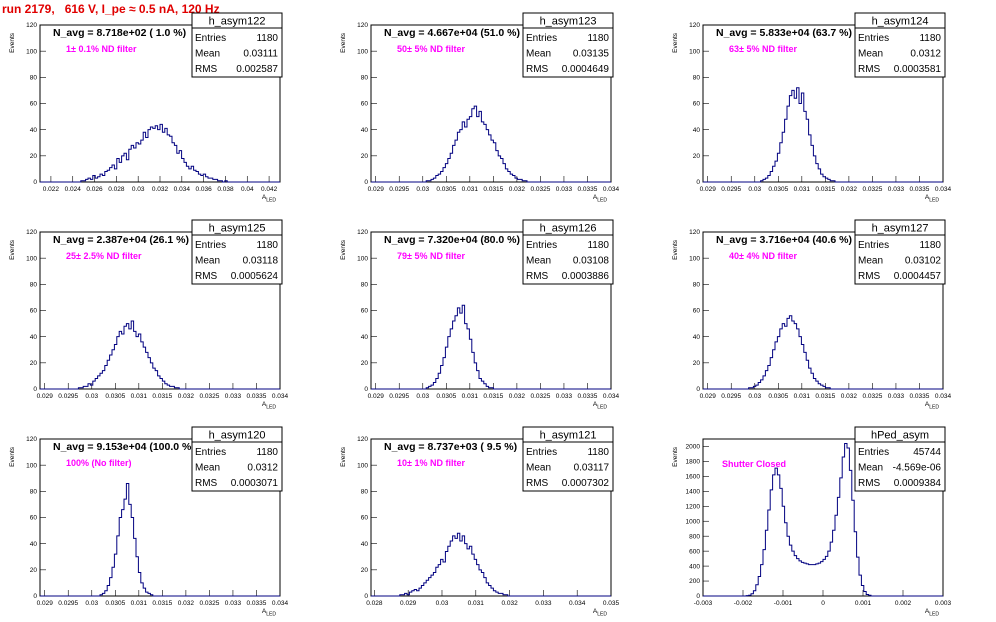 The image size is (996, 622). What do you see at coordinates (693, 492) in the screenshot?
I see `y-tick-label: 1400` at bounding box center [693, 492].